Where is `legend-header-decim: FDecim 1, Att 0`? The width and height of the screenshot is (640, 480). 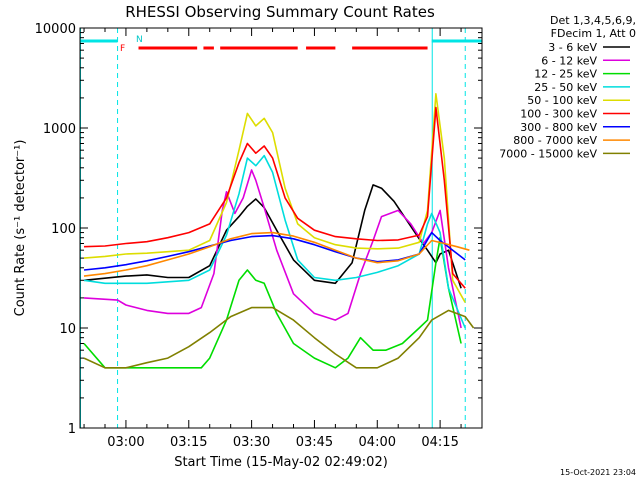
legend-header-decim: FDecim 1, Att 0 is located at coordinates (593, 33).